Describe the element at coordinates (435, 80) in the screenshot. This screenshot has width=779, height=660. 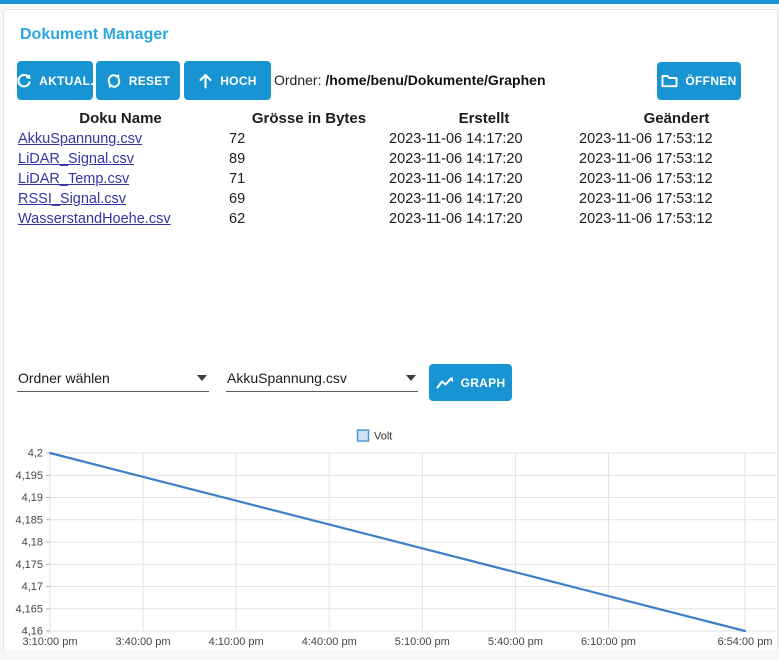
I see `folder-path-value: /home/benu/Dokumente/Graphen` at that location.